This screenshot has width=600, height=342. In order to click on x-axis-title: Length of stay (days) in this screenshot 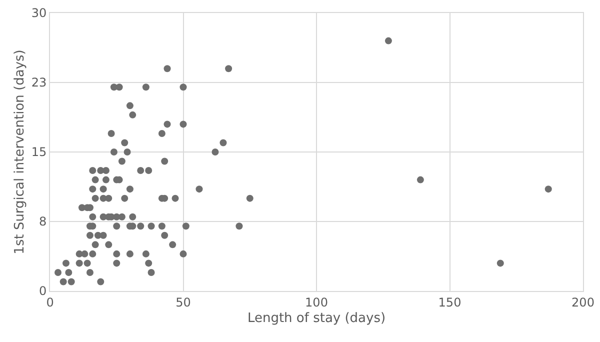, I will do `click(316, 318)`.